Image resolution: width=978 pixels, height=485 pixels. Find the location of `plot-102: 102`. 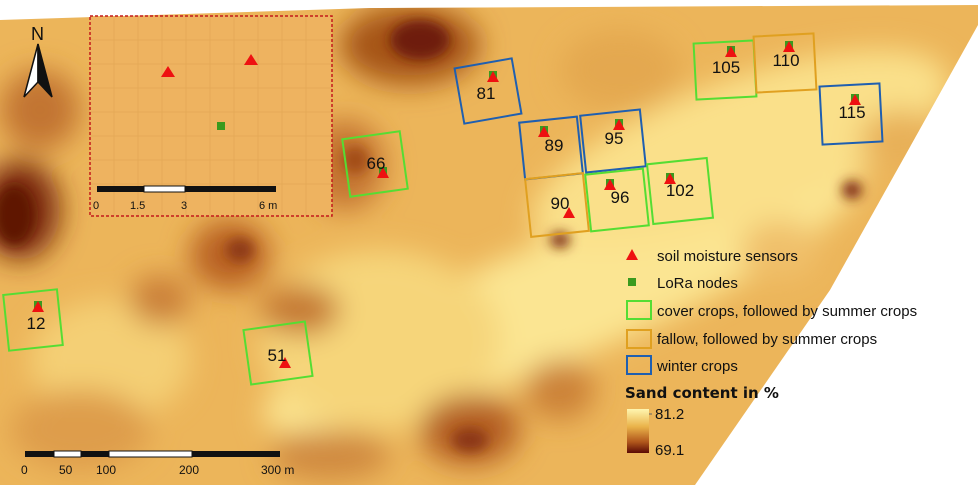

plot-102: 102 is located at coordinates (680, 191).